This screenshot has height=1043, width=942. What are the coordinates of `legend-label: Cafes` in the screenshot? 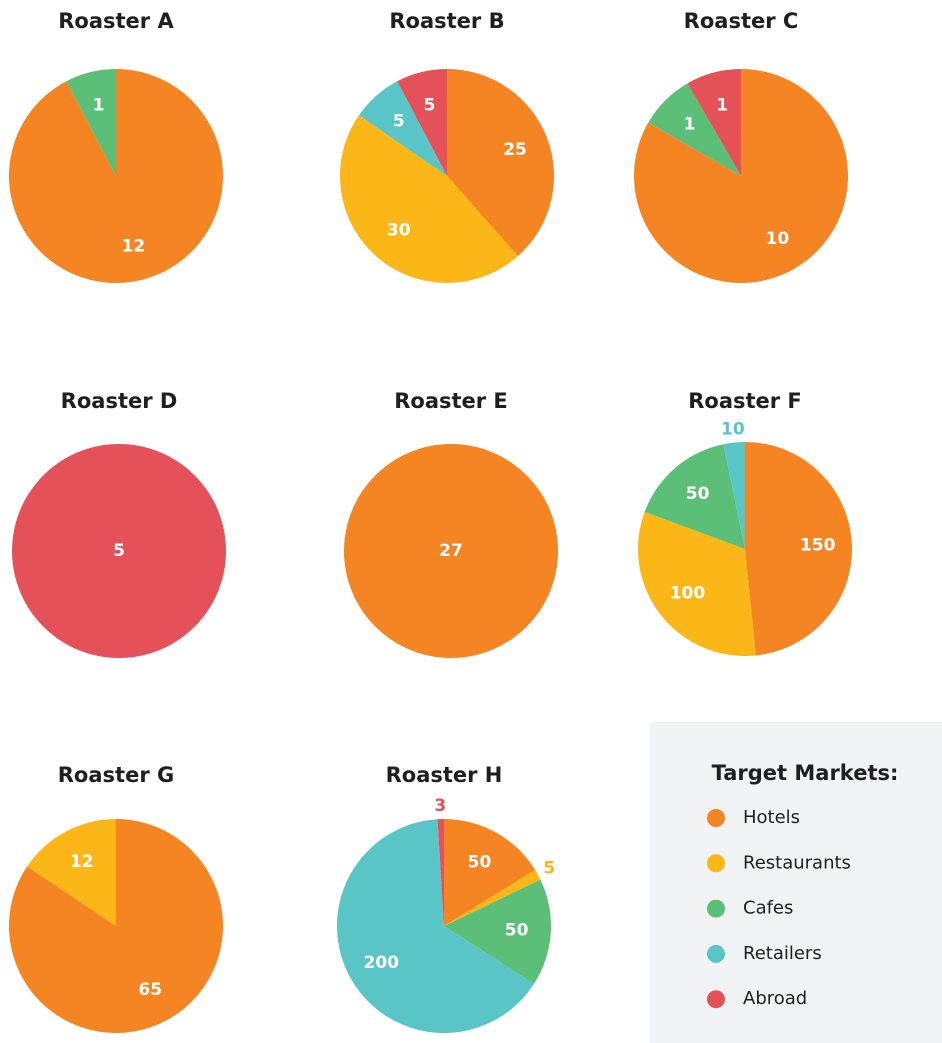 It's located at (768, 908).